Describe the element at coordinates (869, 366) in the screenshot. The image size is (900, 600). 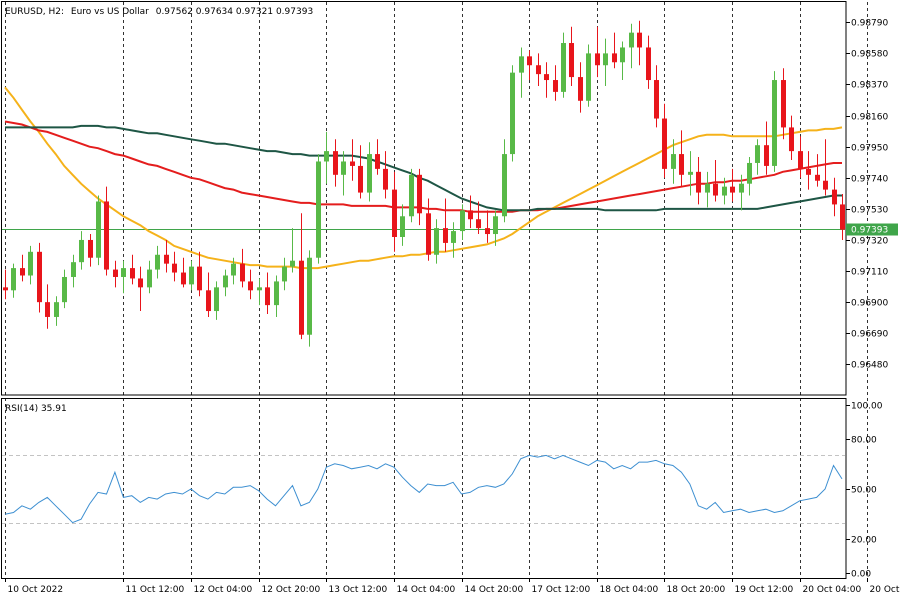
I see `price-tick-label: 0.96480` at that location.